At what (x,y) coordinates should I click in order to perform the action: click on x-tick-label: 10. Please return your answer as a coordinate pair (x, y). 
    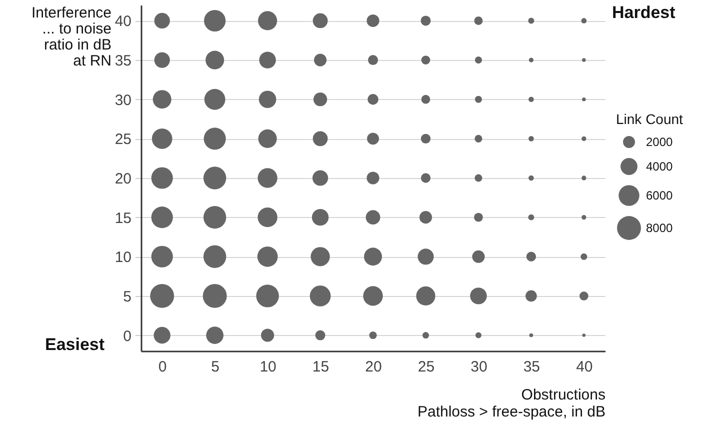
    Looking at the image, I should click on (268, 367).